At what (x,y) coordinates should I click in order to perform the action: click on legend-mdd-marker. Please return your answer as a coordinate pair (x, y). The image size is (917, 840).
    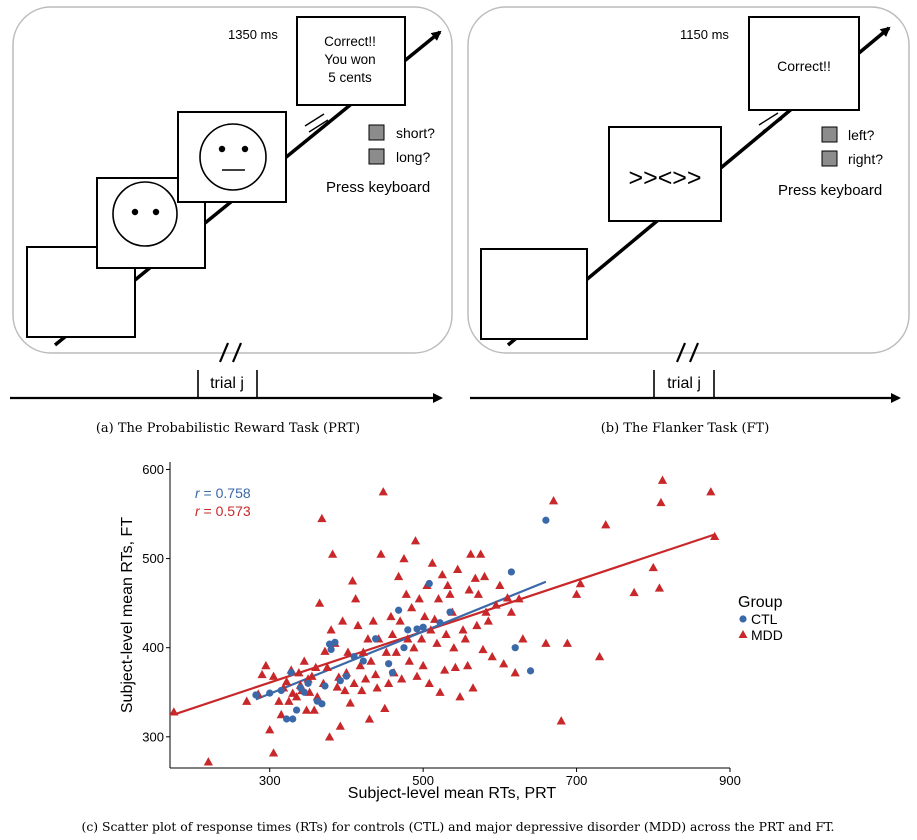
    Looking at the image, I should click on (743, 634).